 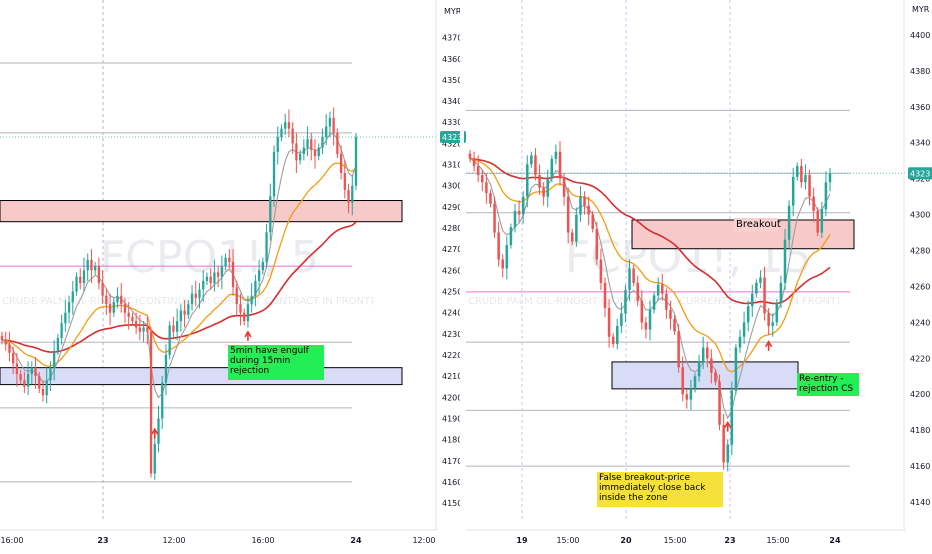 I want to click on left-price-badge, so click(x=453, y=137).